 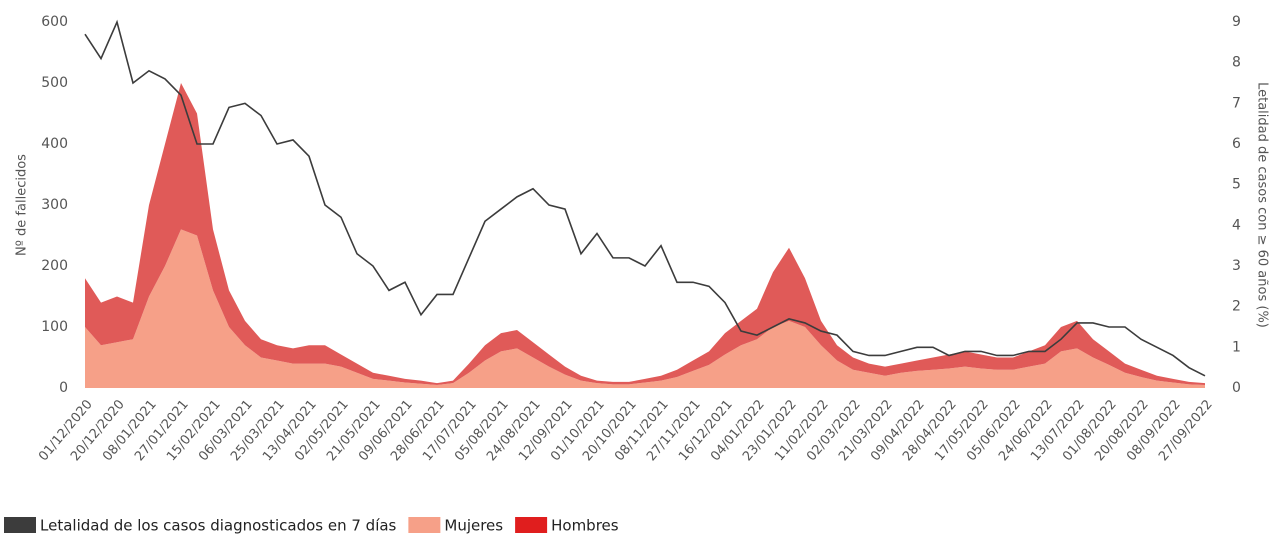 What do you see at coordinates (1236, 185) in the screenshot?
I see `y2-tick-label: 5` at bounding box center [1236, 185].